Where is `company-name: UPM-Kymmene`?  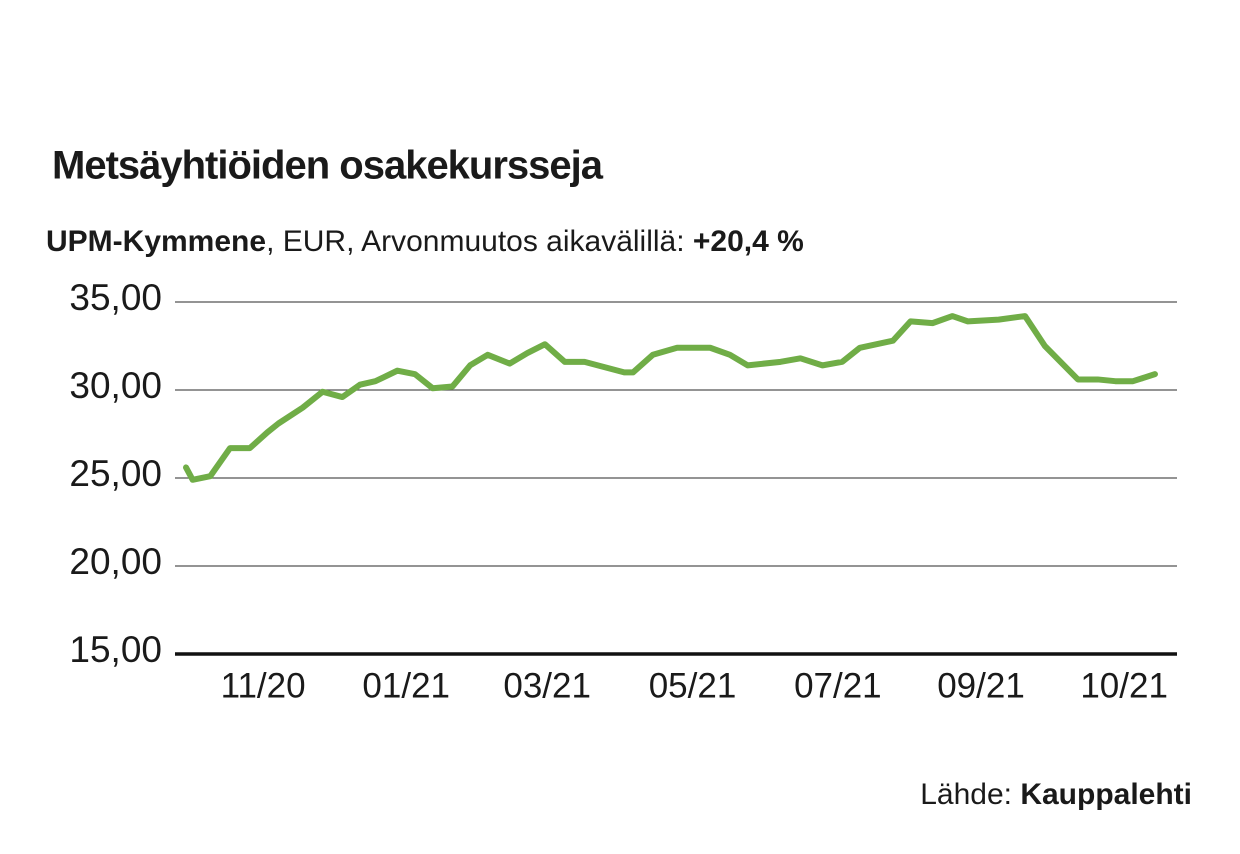
company-name: UPM-Kymmene is located at coordinates (156, 241).